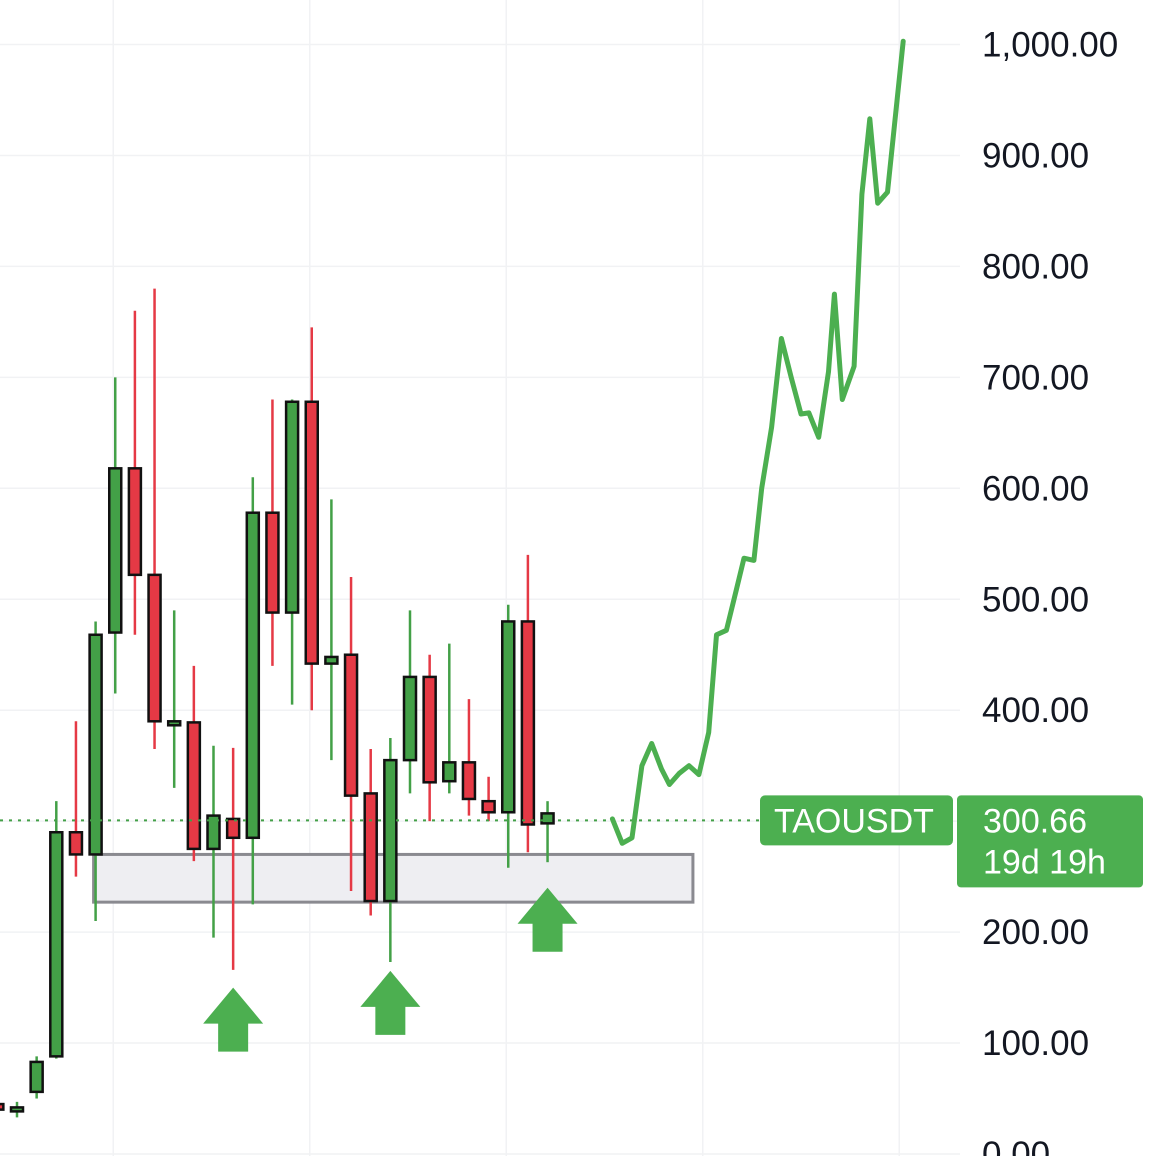 The width and height of the screenshot is (1170, 1156). I want to click on price-tick-label: 100.00, so click(1035, 1043).